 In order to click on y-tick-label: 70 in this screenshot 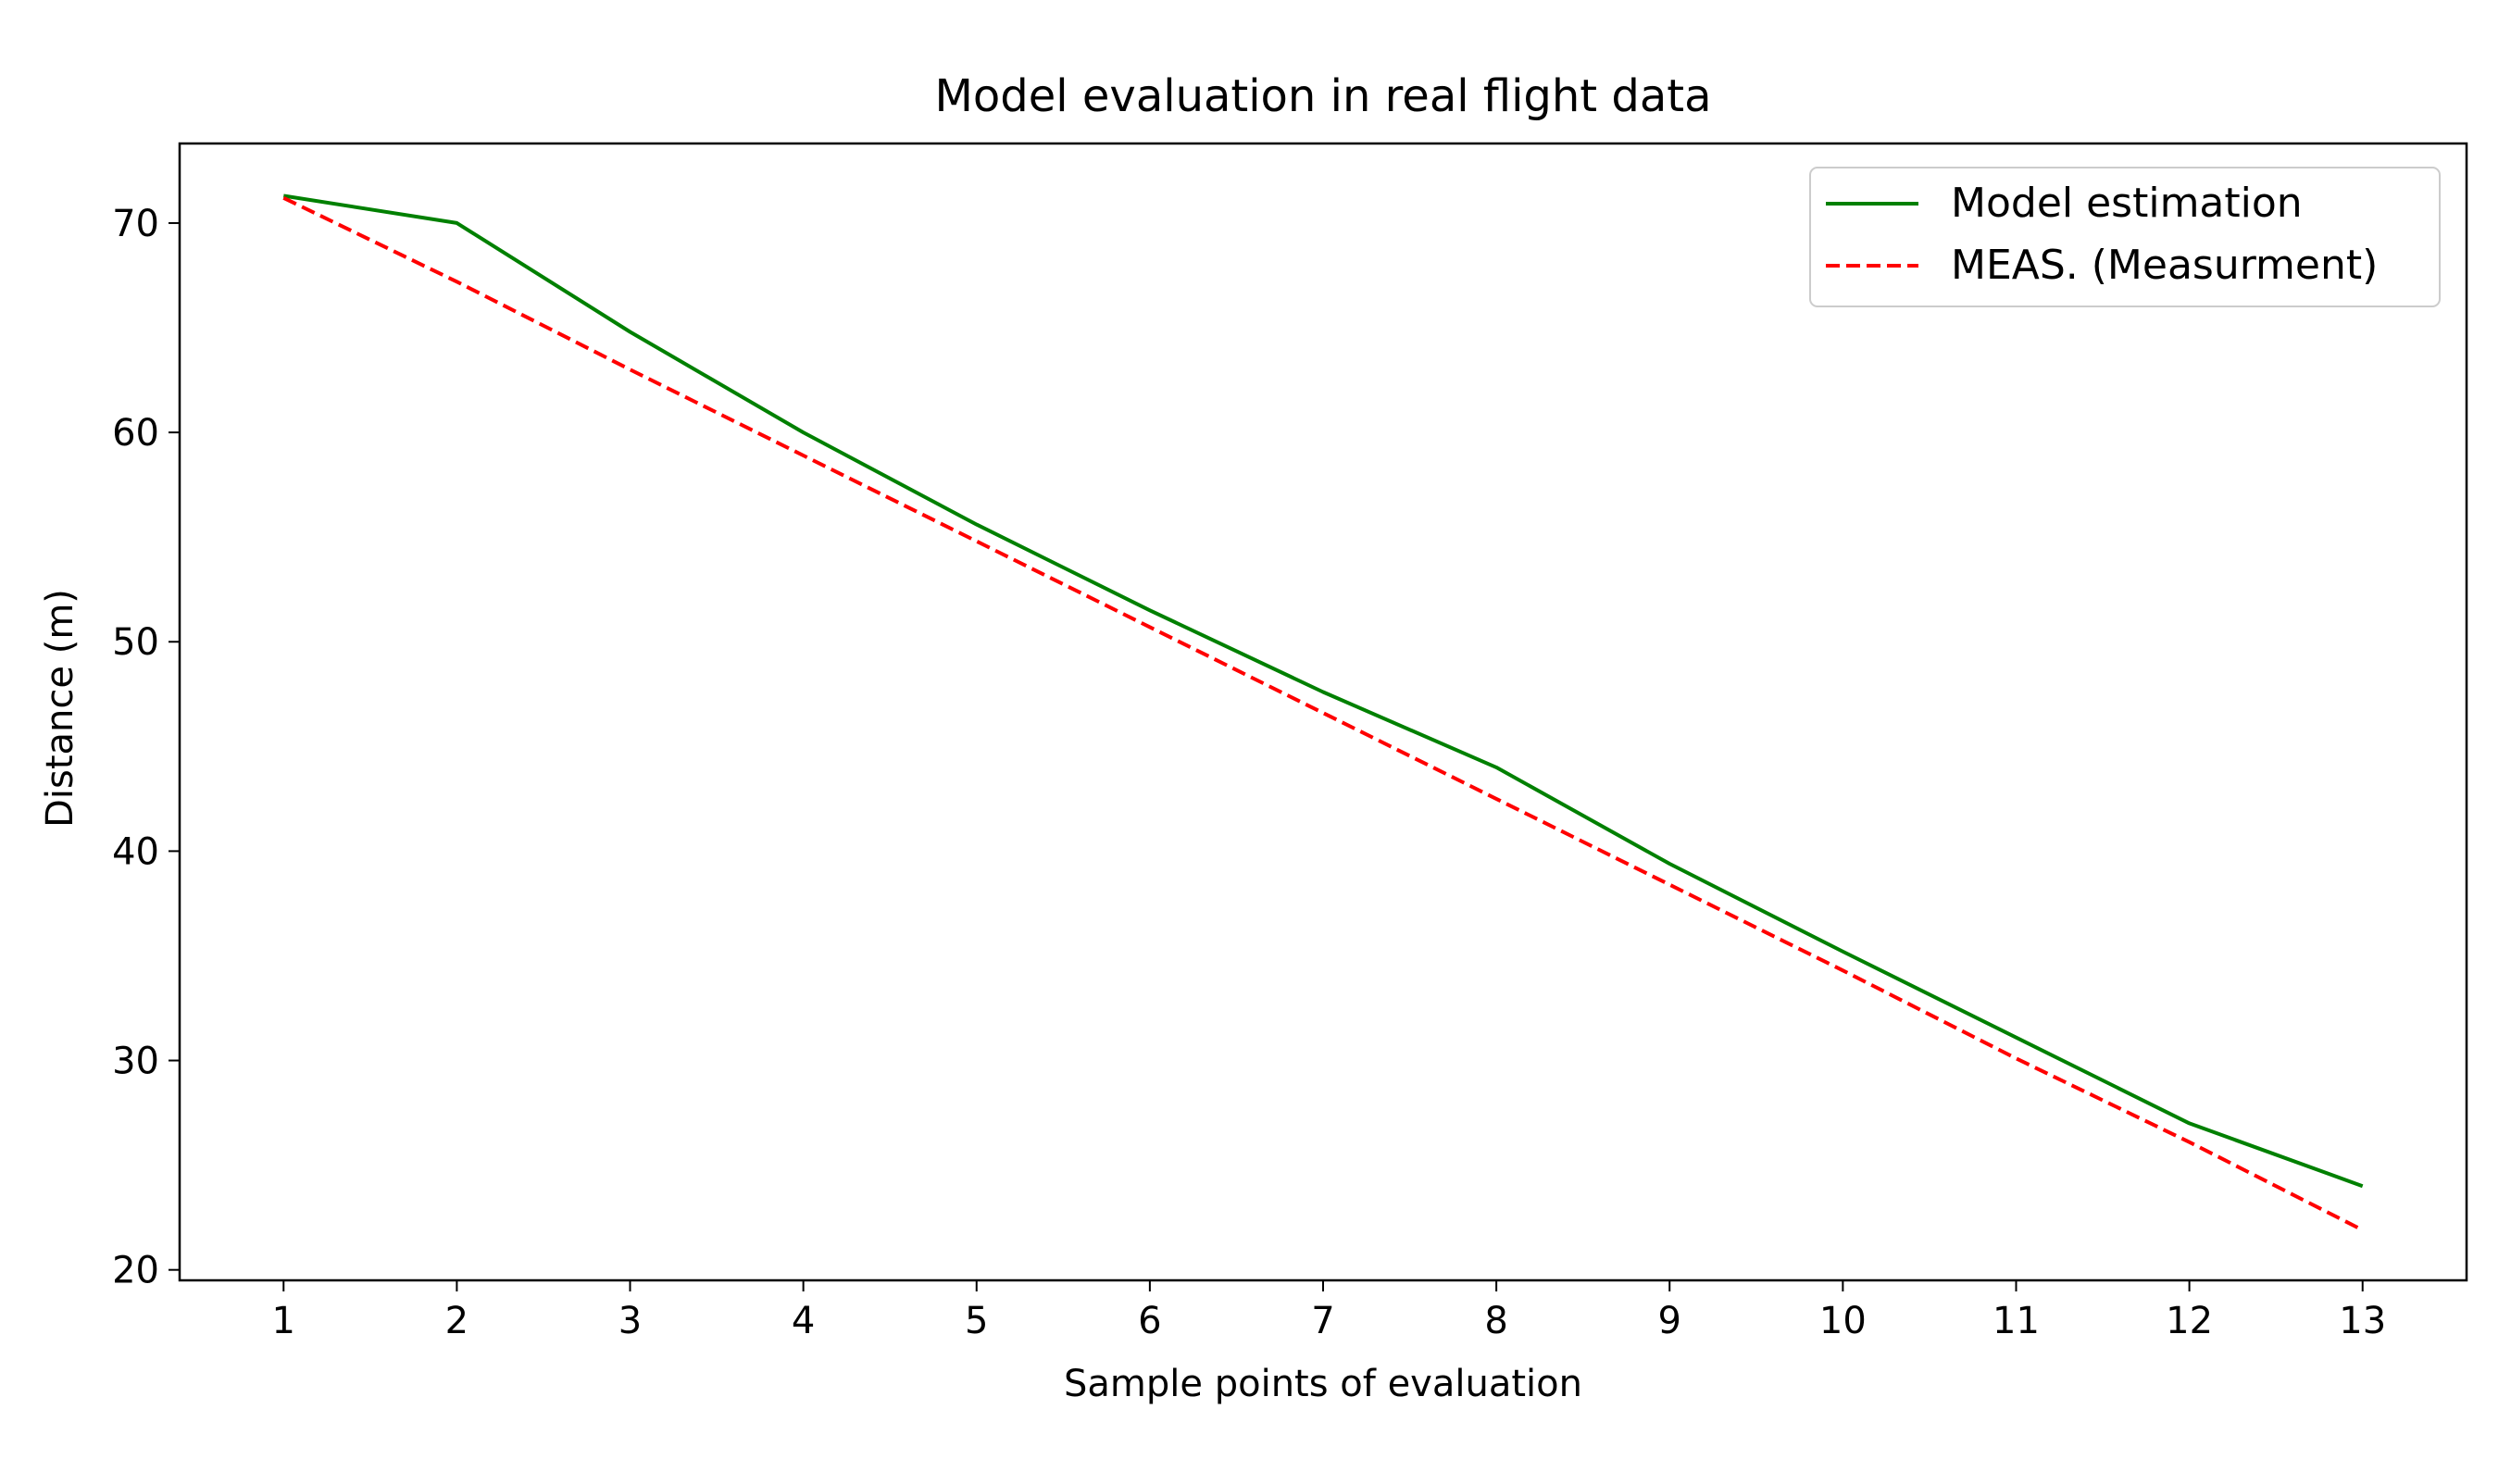, I will do `click(135, 224)`.